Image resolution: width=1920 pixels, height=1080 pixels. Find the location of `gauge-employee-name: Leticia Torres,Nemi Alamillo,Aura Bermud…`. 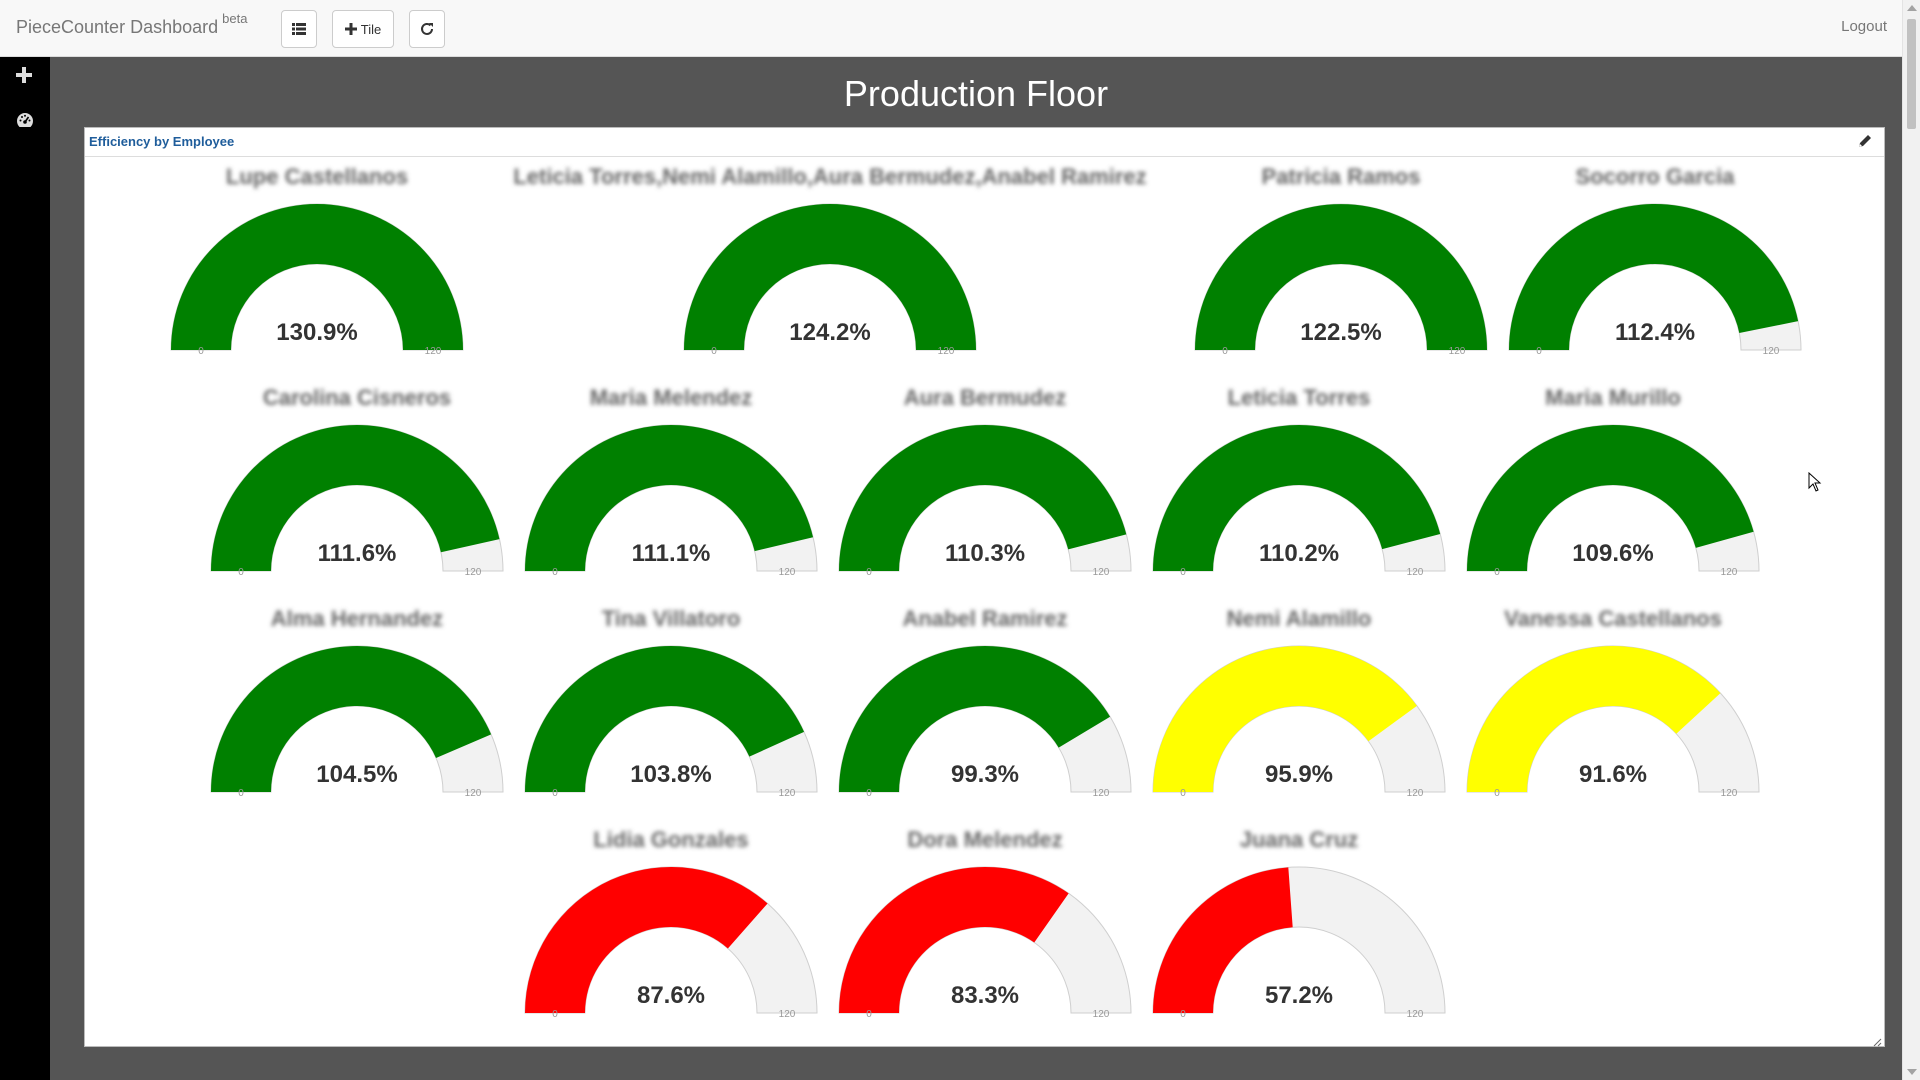

gauge-employee-name: Leticia Torres,Nemi Alamillo,Aura Bermud… is located at coordinates (829, 176).